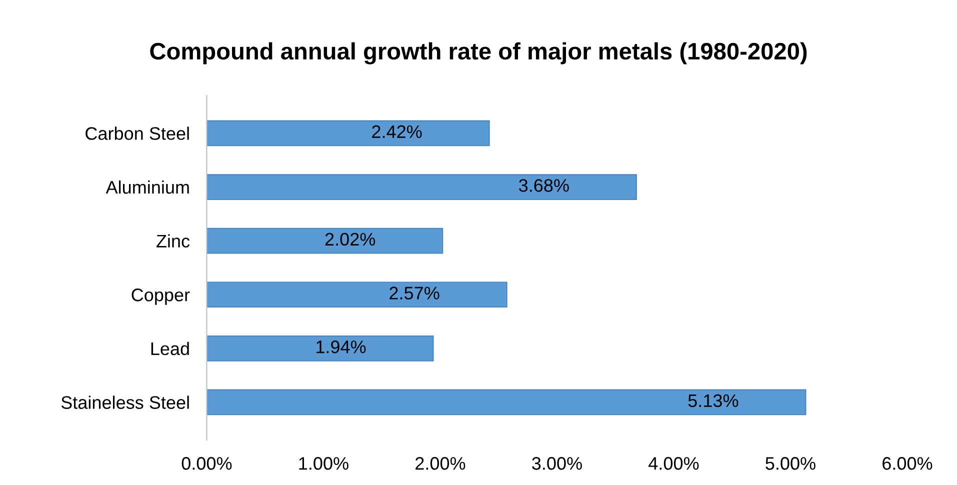 The image size is (957, 485). I want to click on x-tick-label: 5.00%, so click(791, 463).